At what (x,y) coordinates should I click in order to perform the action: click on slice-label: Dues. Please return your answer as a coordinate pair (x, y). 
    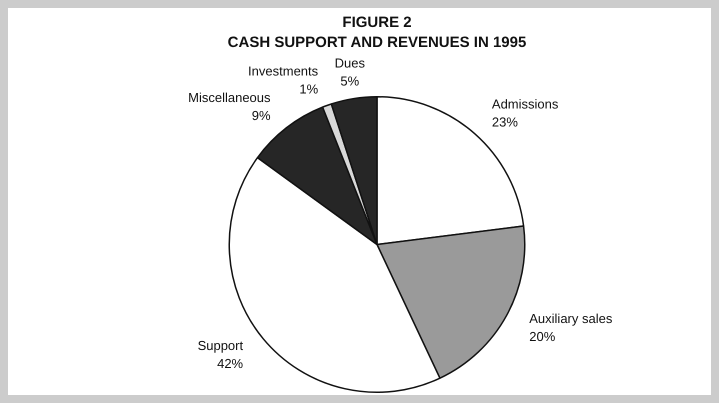
    Looking at the image, I should click on (350, 62).